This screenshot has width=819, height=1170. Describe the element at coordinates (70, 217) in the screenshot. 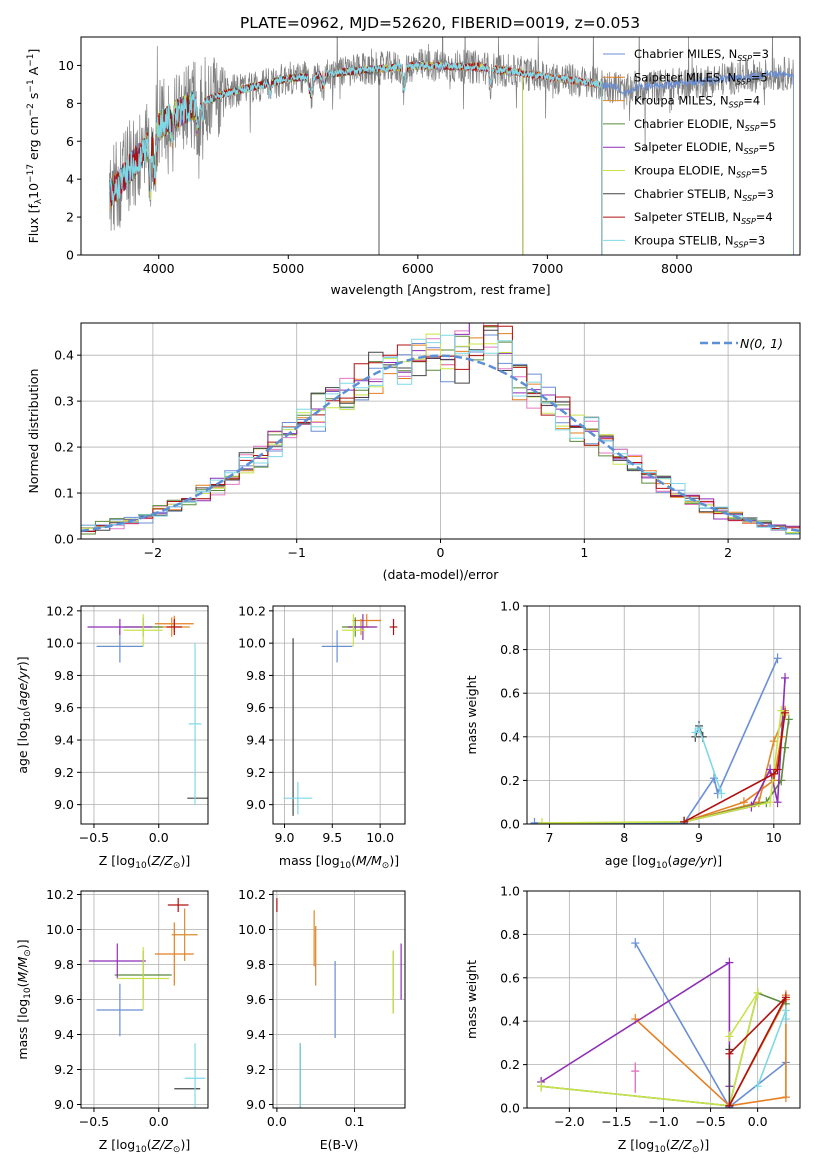

I see `y-tick-label: 2` at that location.